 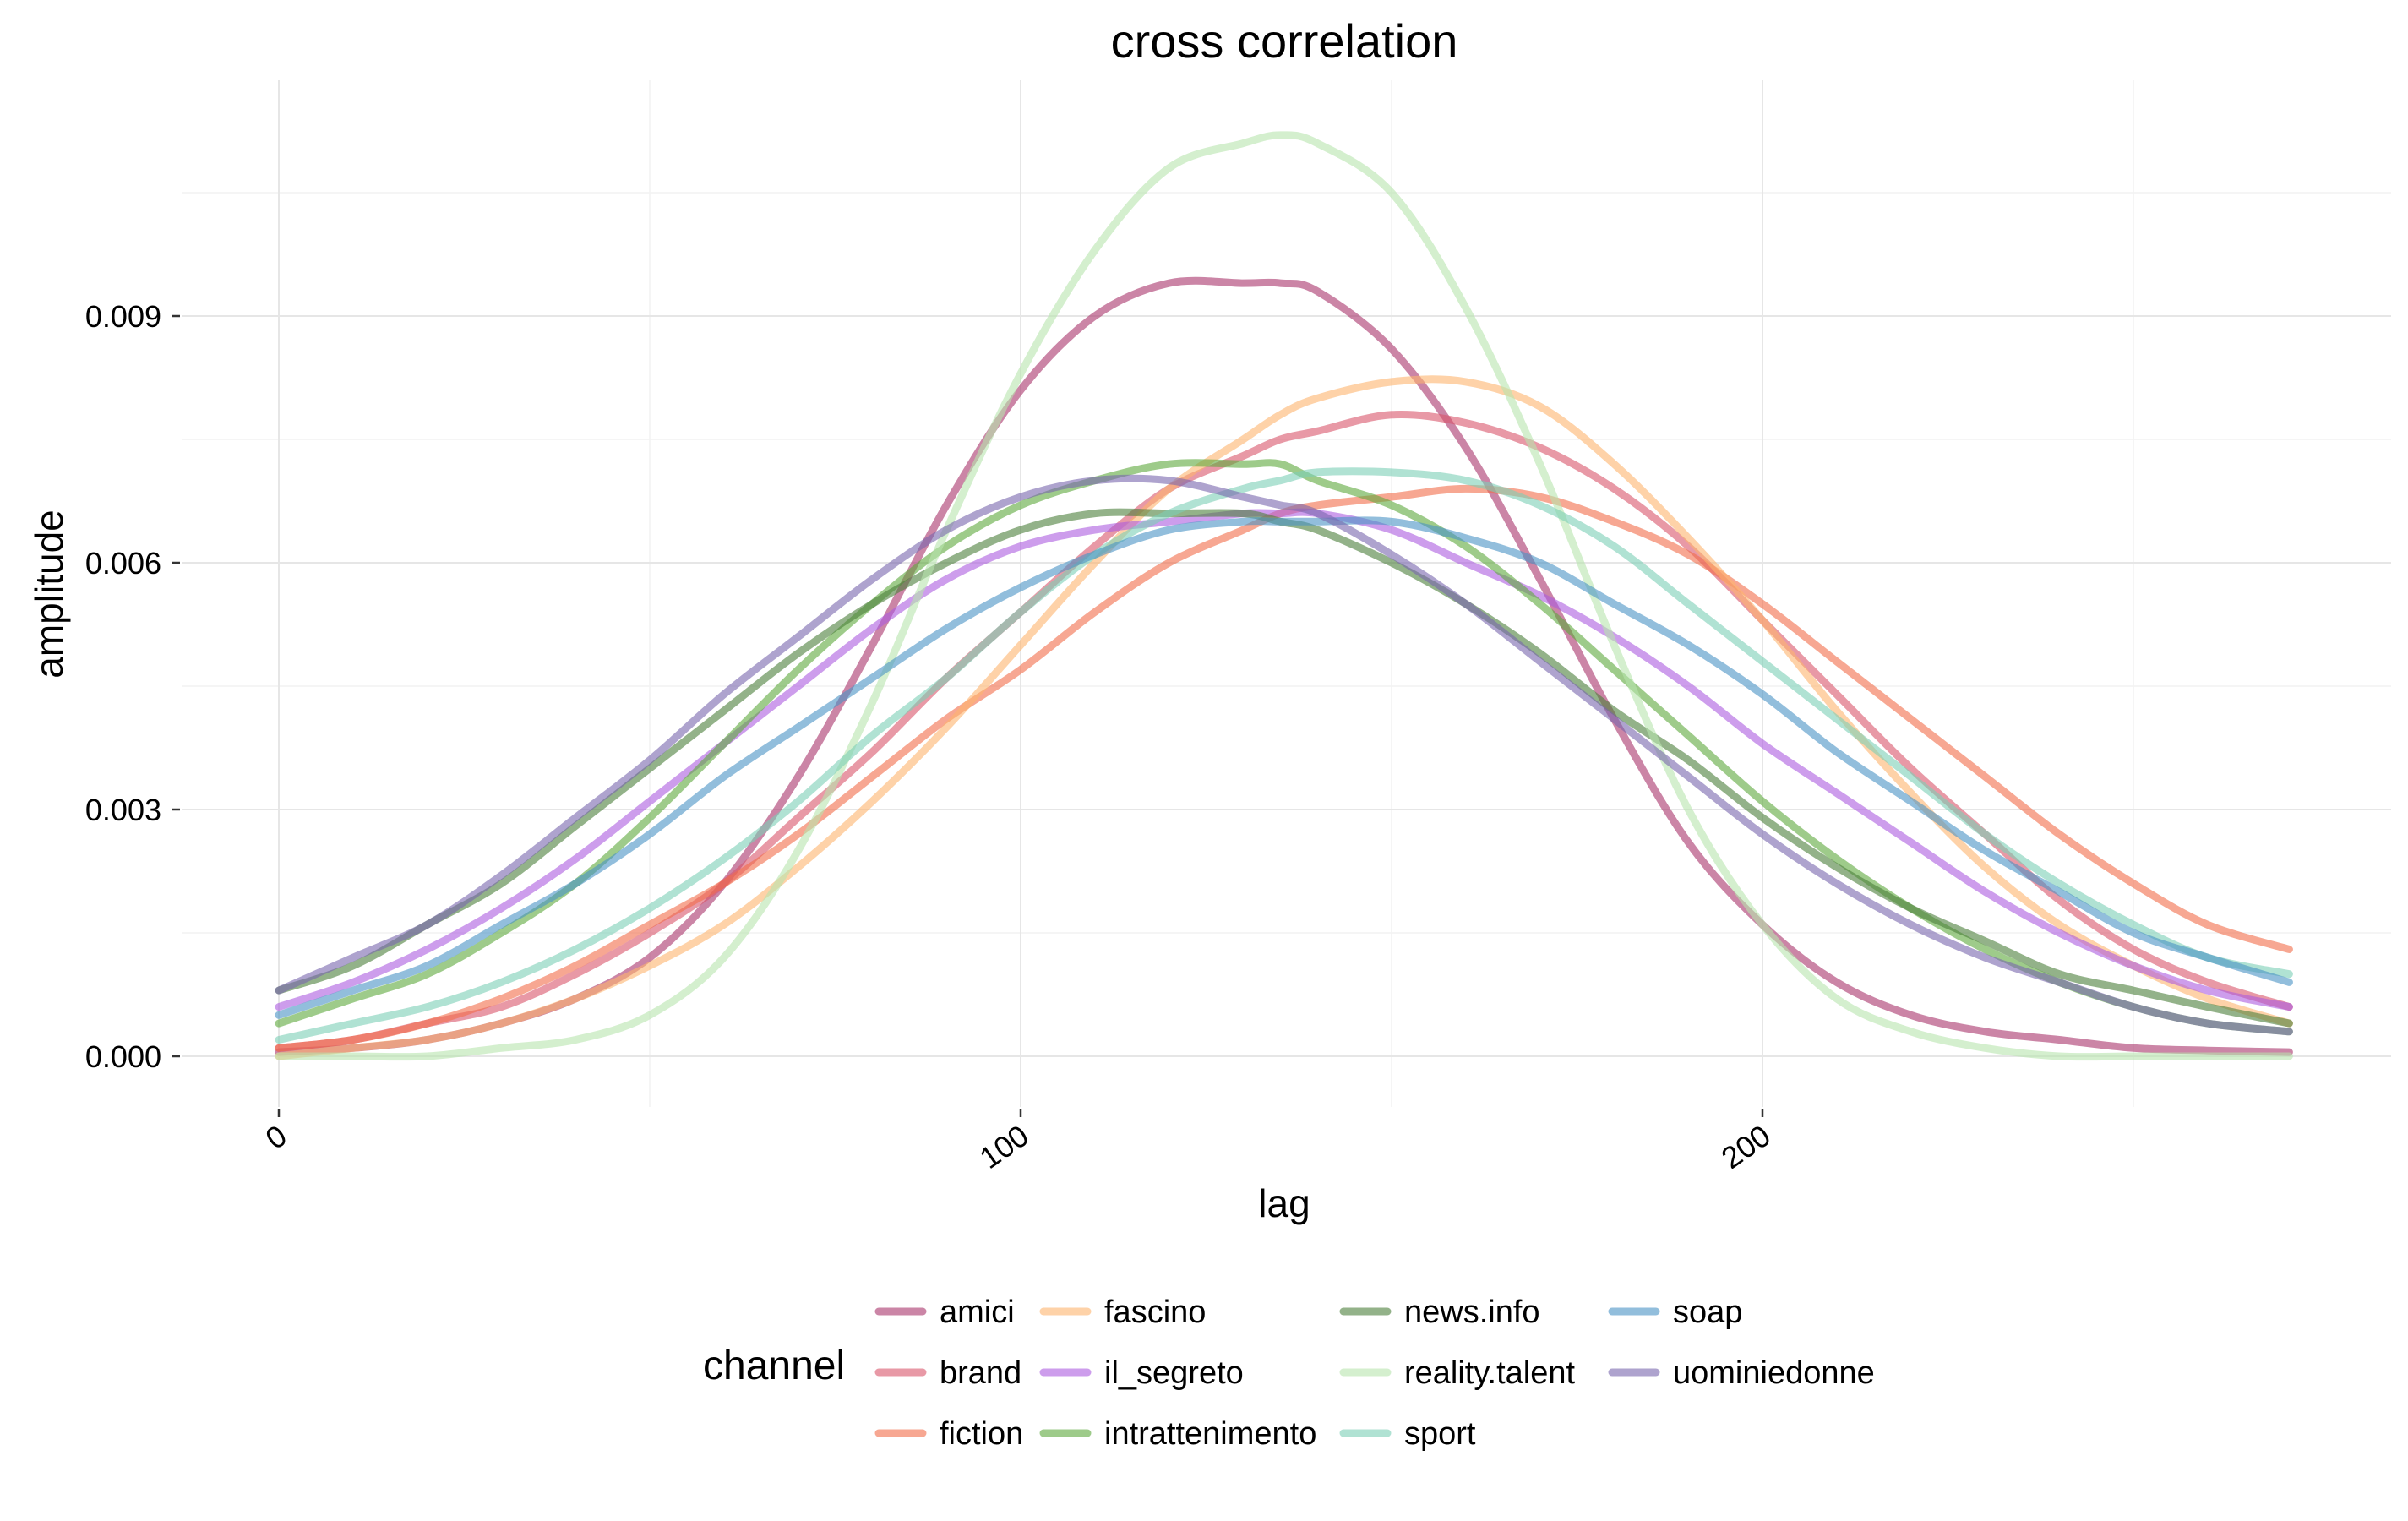 What do you see at coordinates (981, 1434) in the screenshot?
I see `legend-label-fiction: fiction` at bounding box center [981, 1434].